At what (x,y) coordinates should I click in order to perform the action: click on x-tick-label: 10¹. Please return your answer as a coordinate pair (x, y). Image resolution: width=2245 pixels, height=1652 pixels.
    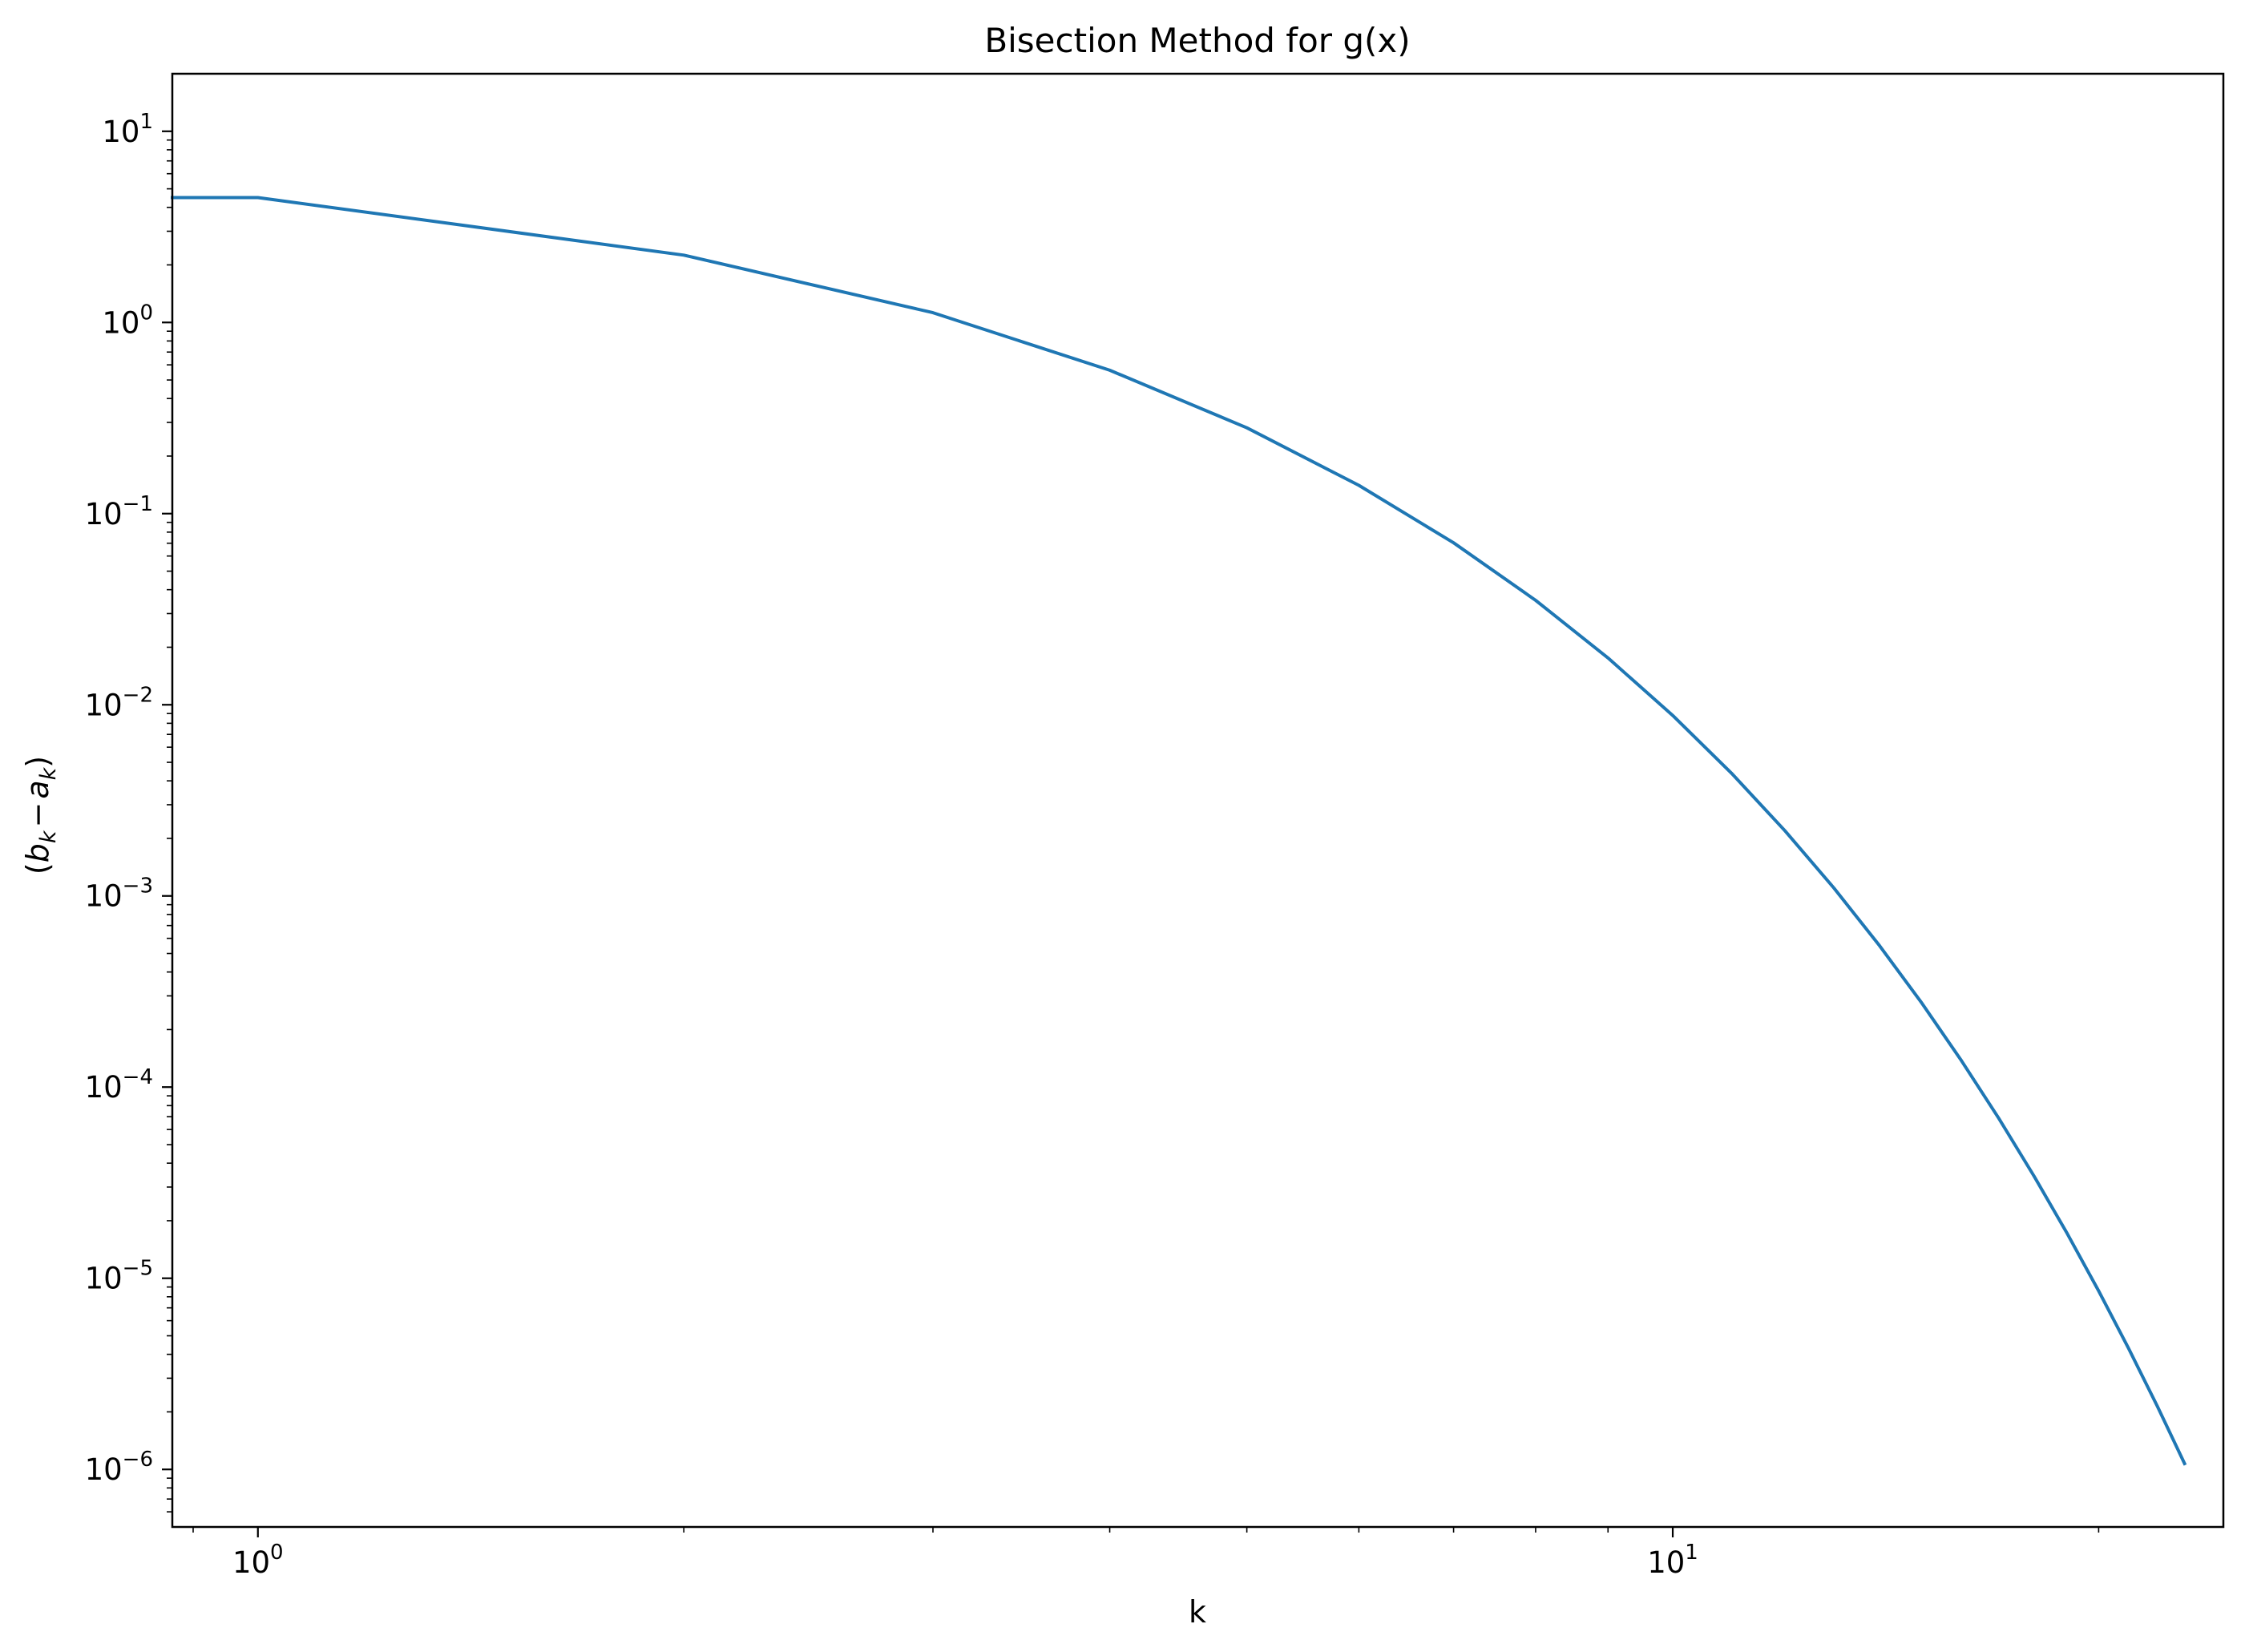
    Looking at the image, I should click on (1673, 1560).